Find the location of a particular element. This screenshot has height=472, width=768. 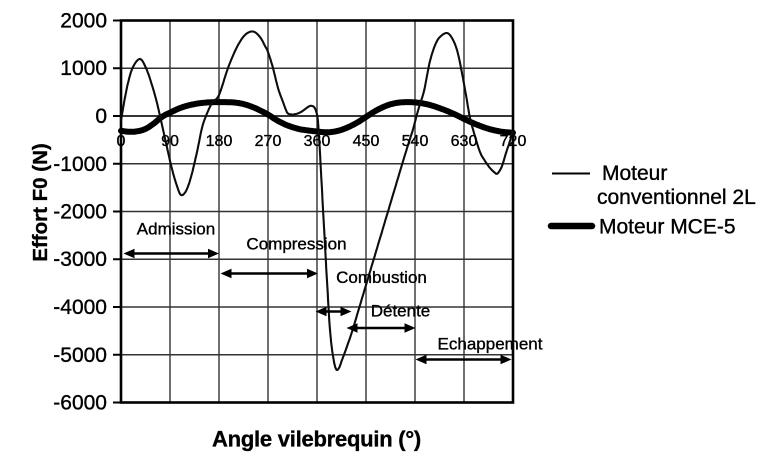

svg-text: Compression is located at coordinates (296, 244).